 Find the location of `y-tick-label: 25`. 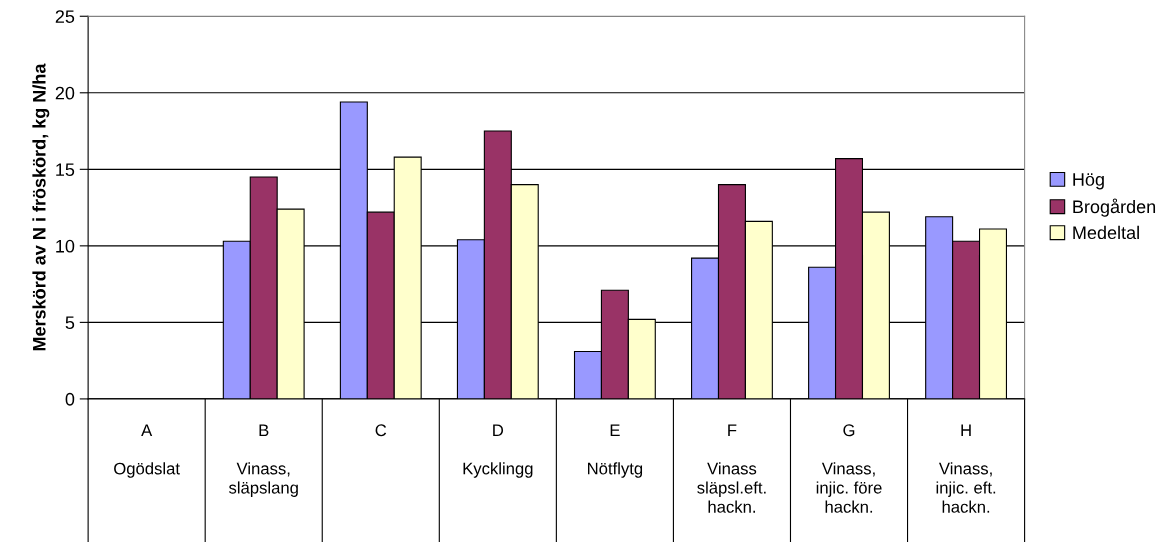

y-tick-label: 25 is located at coordinates (65, 16).